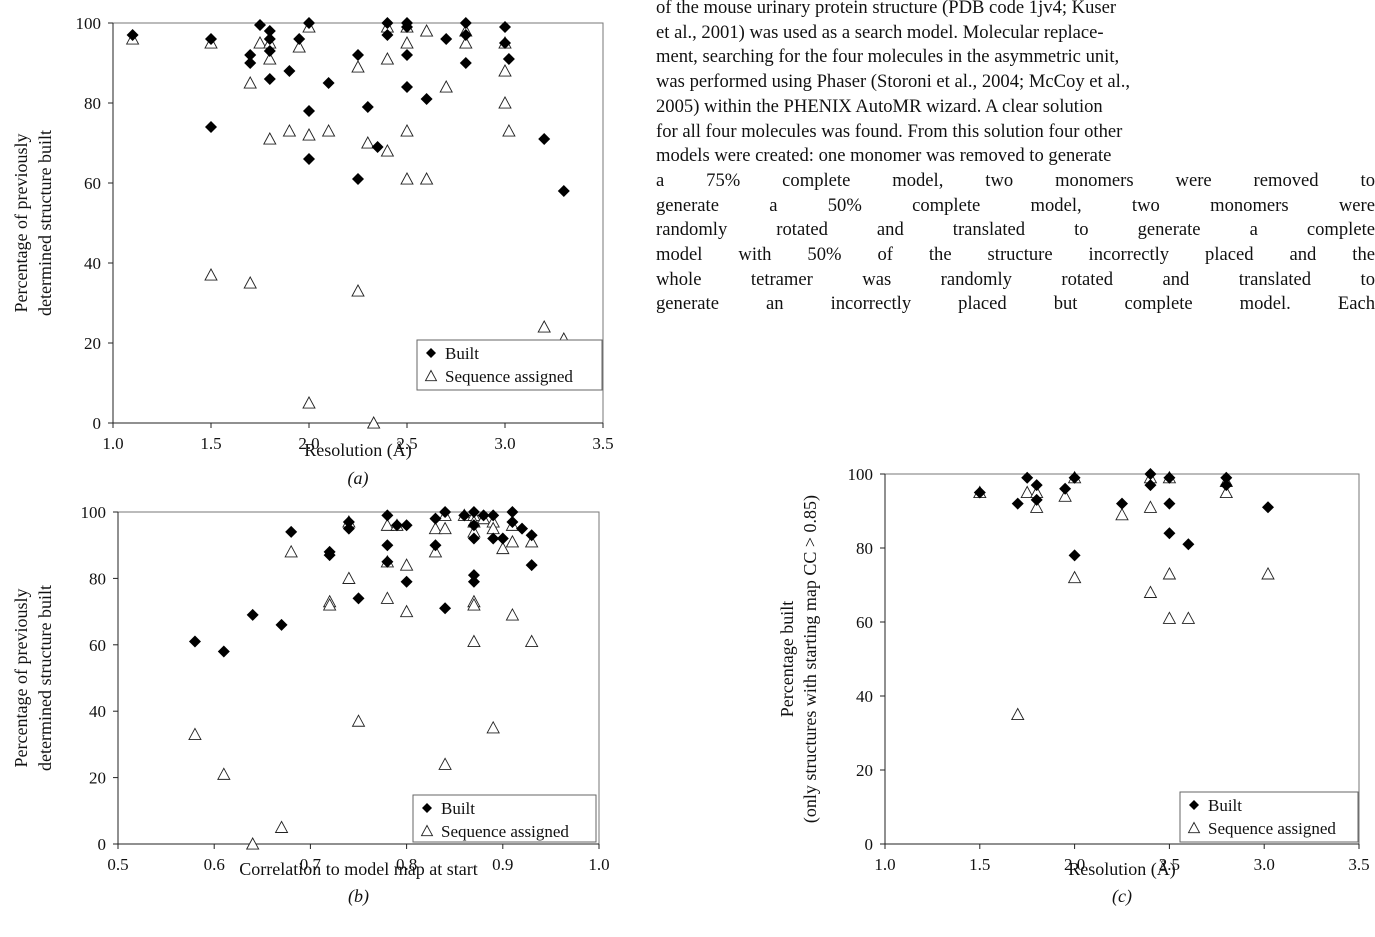 The image size is (1375, 937). What do you see at coordinates (358, 869) in the screenshot?
I see `x-axis-title: Correlation to model map at start` at bounding box center [358, 869].